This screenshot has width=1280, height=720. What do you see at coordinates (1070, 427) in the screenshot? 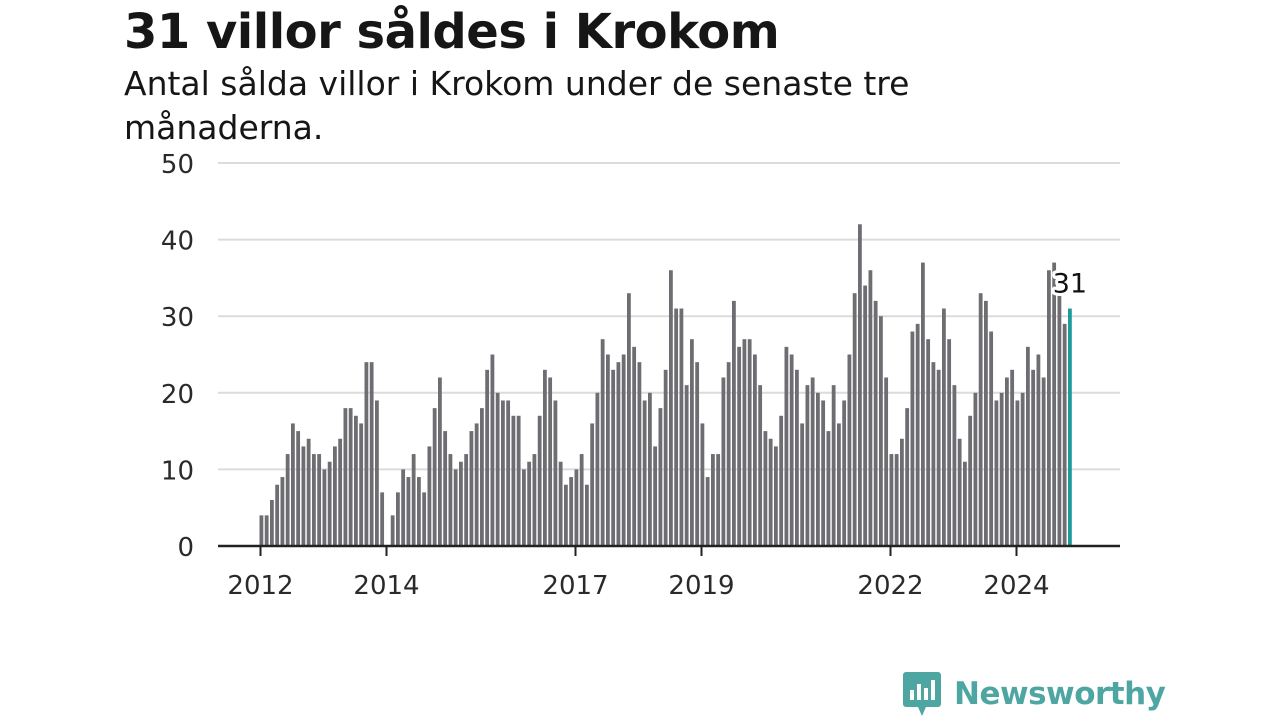
I see `highlight-bar` at bounding box center [1070, 427].